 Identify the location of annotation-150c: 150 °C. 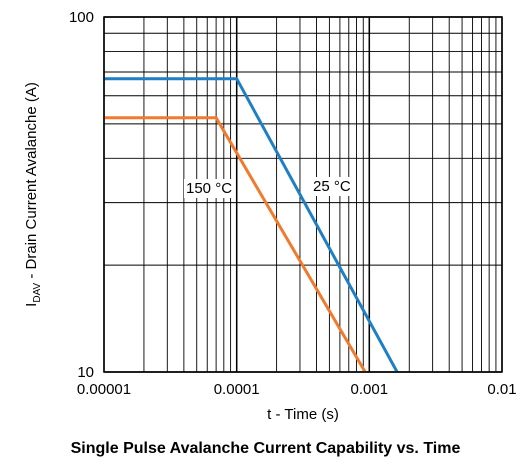
(209, 188).